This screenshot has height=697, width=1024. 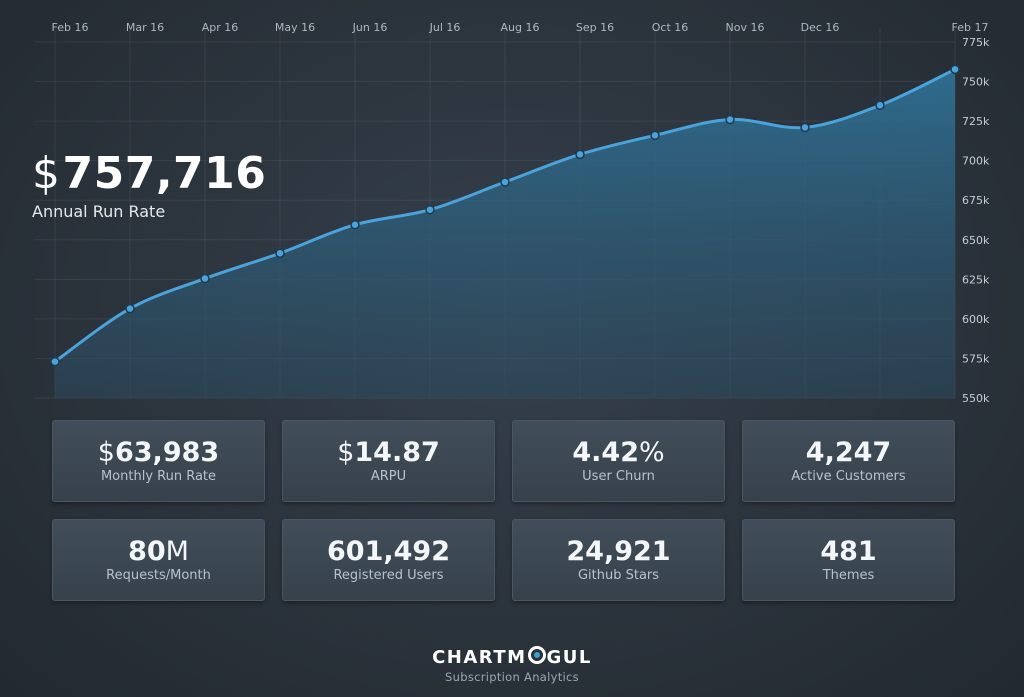 What do you see at coordinates (158, 575) in the screenshot?
I see `metric-label: Requests/Month` at bounding box center [158, 575].